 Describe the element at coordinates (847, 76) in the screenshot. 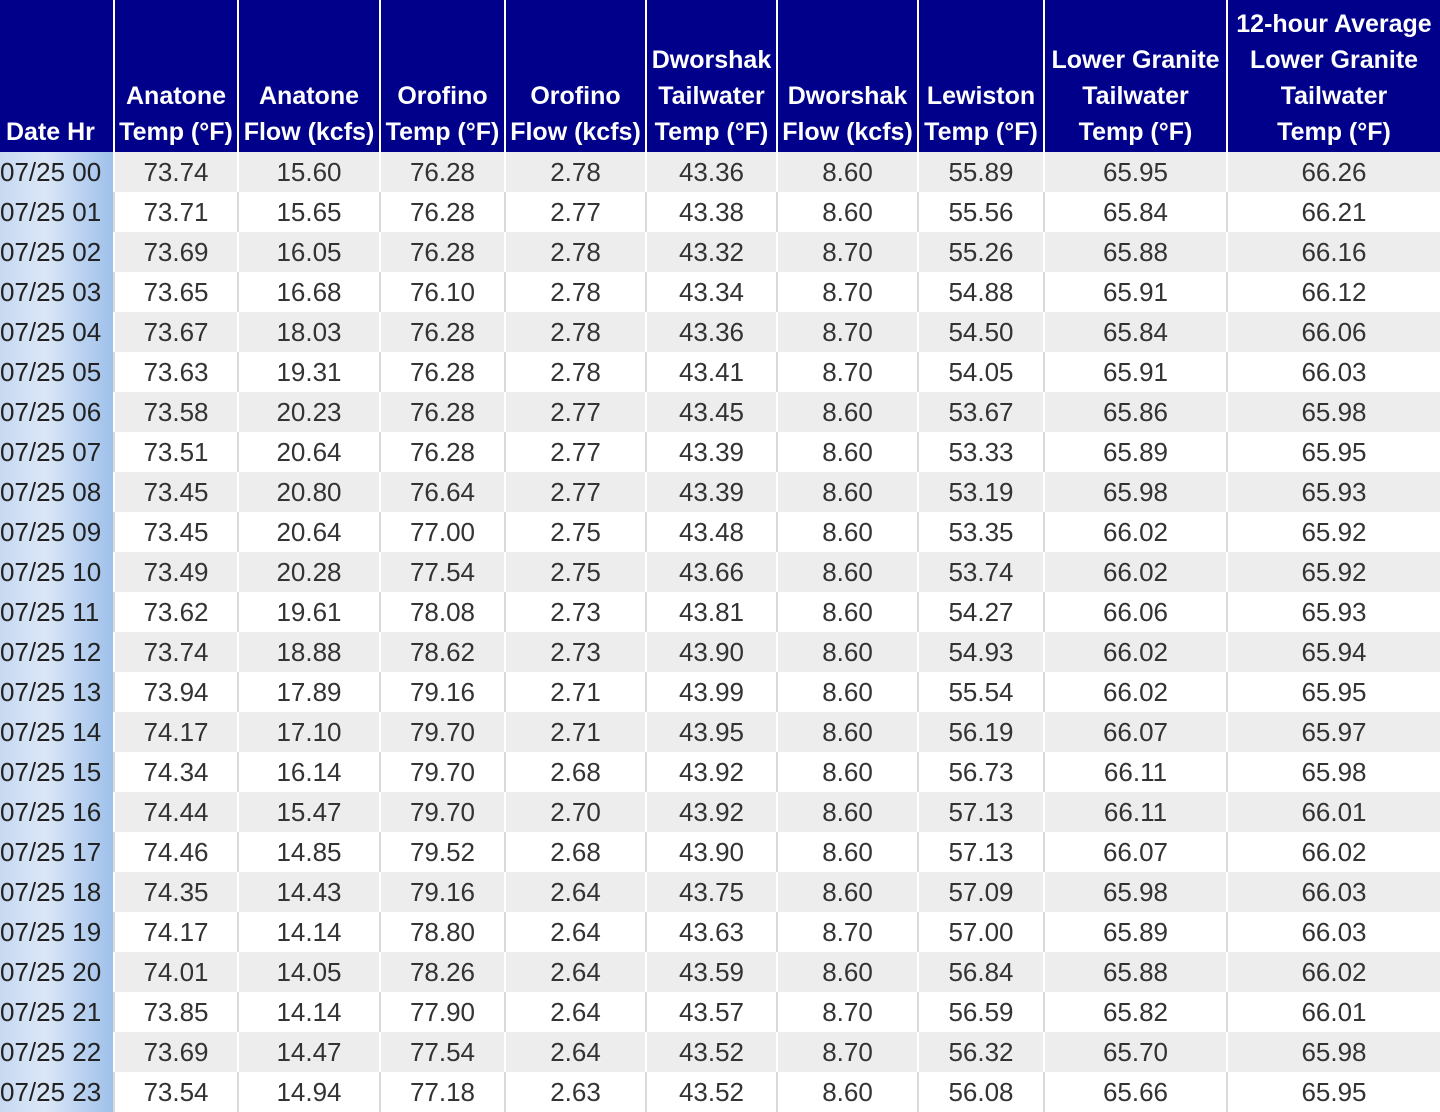

I see `dworshak-flow-header: Dworshak Flow (kcfs)` at that location.